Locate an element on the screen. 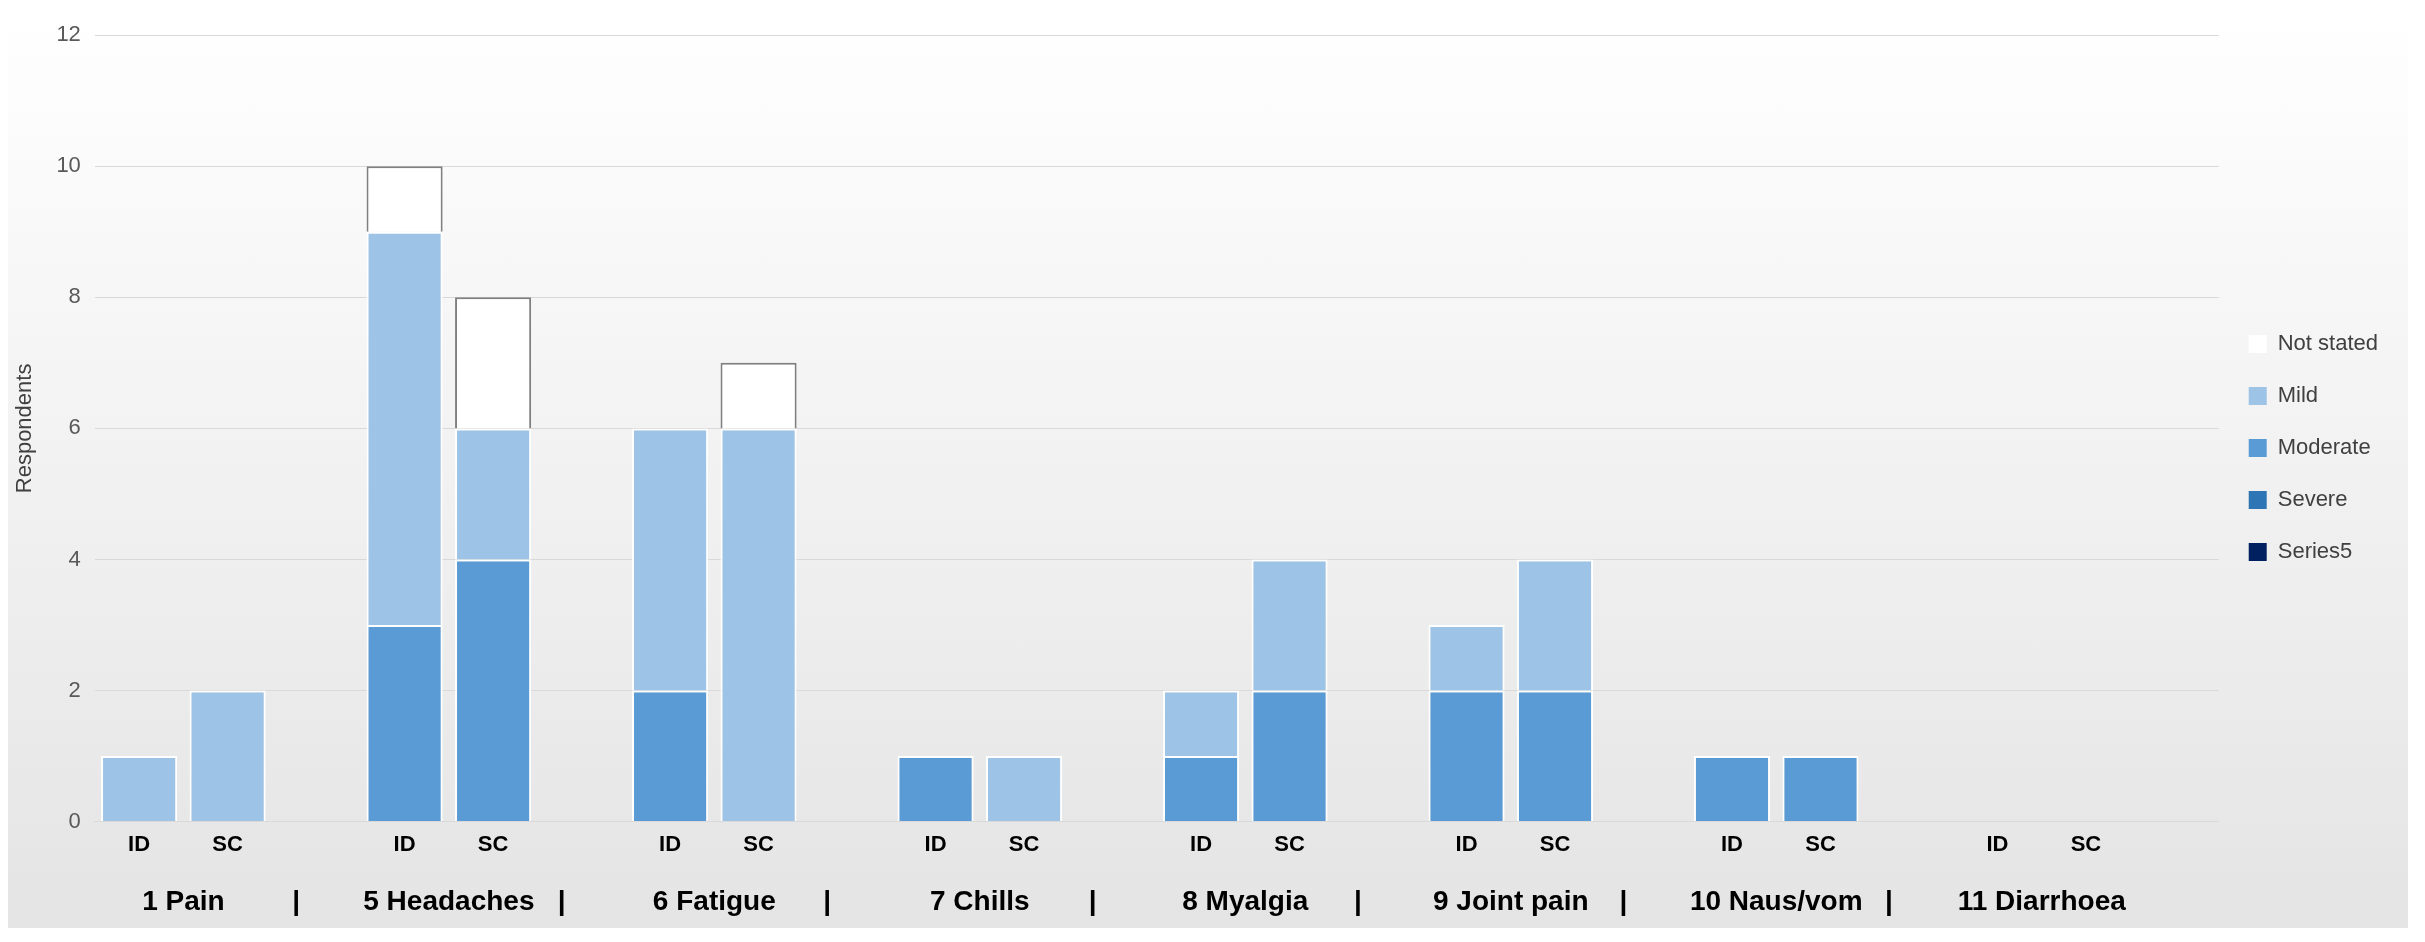 The image size is (2425, 942). text: 11 Diarrhoea is located at coordinates (2042, 900).